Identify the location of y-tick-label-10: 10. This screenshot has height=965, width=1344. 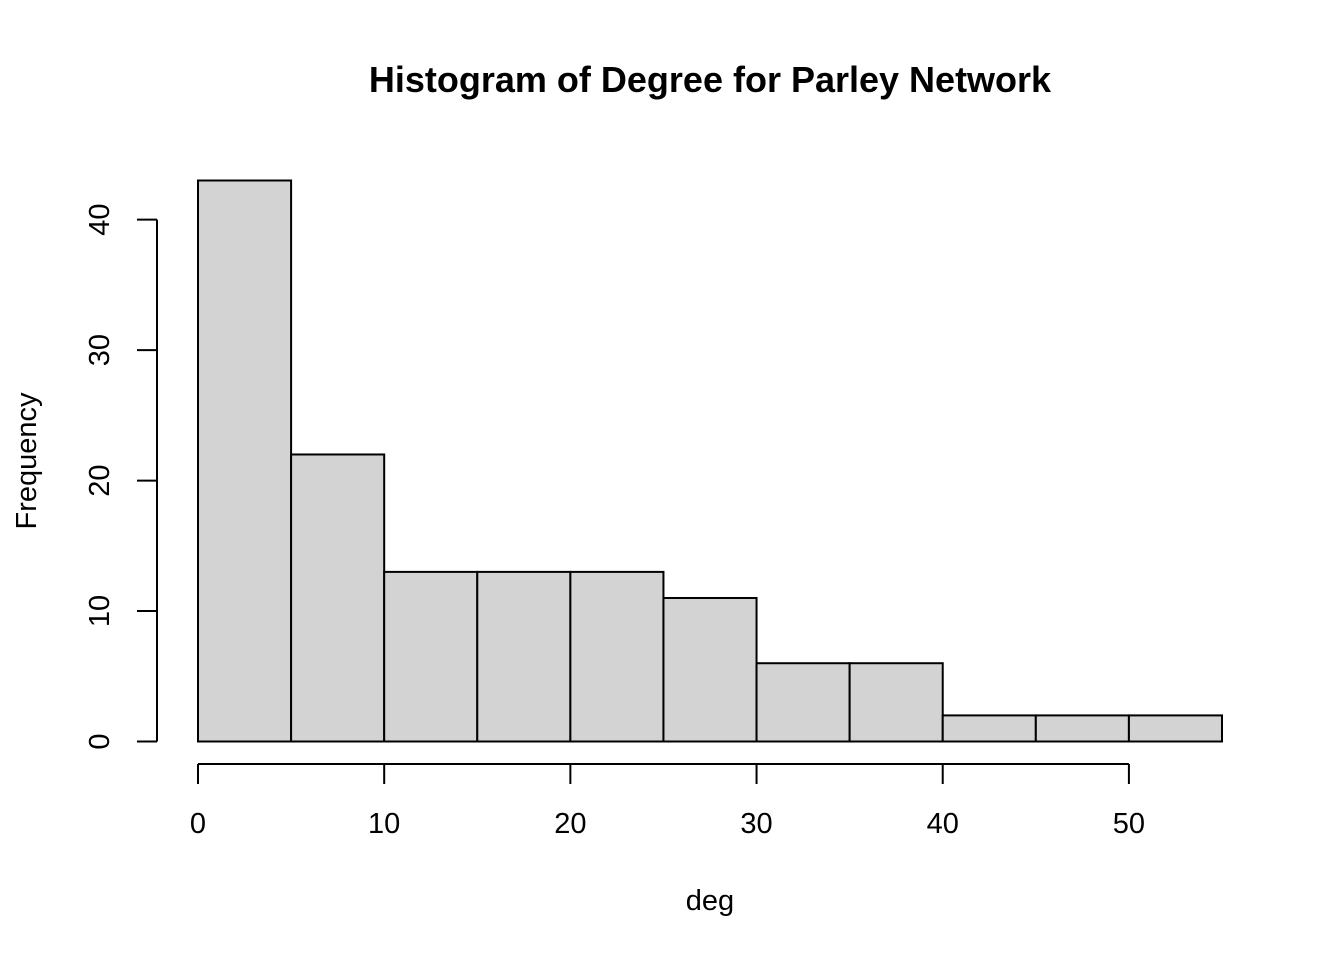
(100, 611).